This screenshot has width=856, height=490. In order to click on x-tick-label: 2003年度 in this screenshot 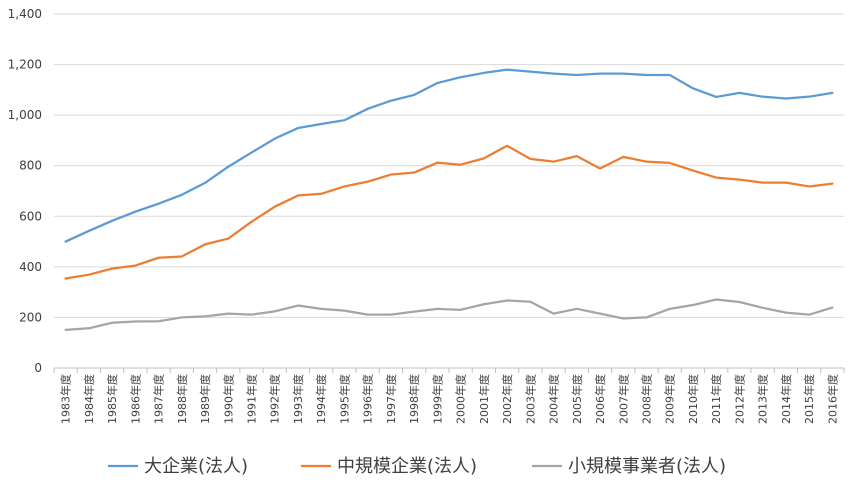, I will do `click(530, 399)`.